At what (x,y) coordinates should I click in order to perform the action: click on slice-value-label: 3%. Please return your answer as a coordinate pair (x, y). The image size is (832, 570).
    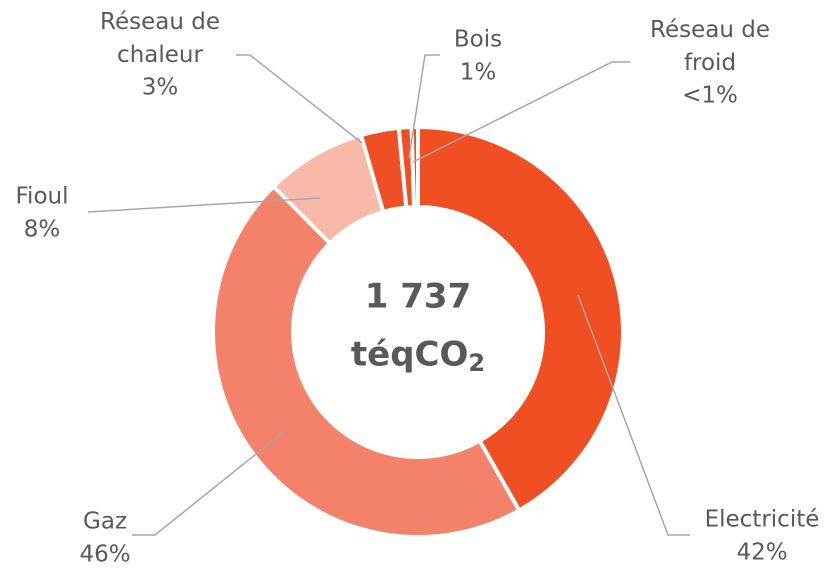
    Looking at the image, I should click on (160, 88).